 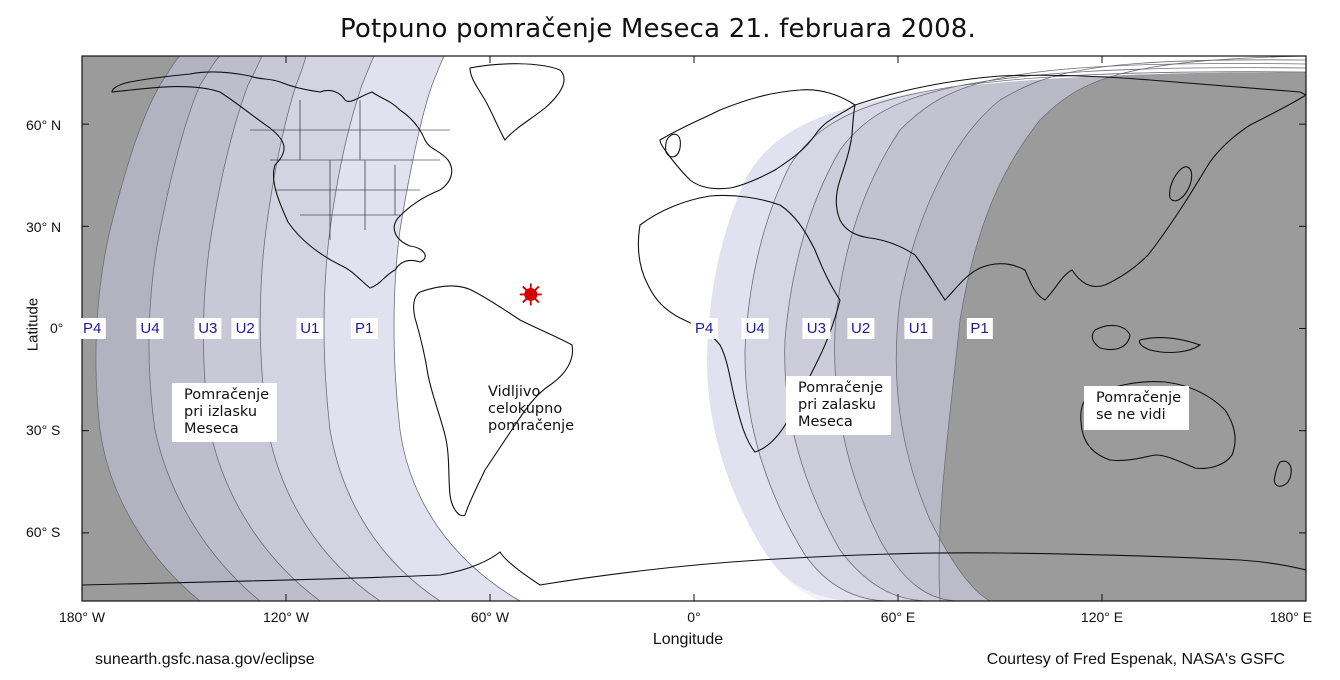 I want to click on australia-coast, so click(x=1158, y=425).